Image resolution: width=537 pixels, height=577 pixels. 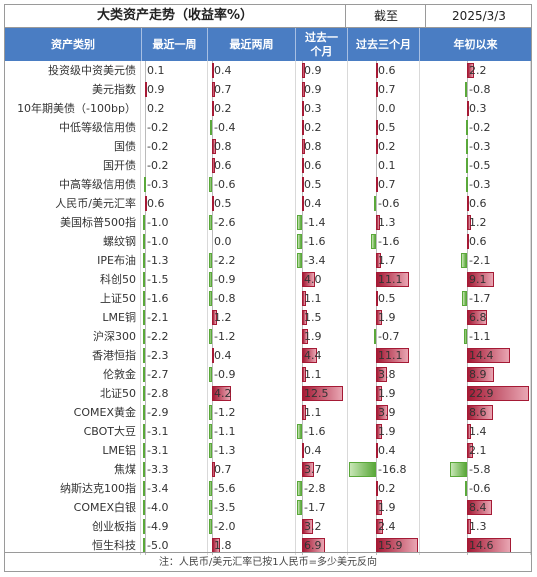 What do you see at coordinates (390, 355) in the screenshot?
I see `return-value: 11.1` at bounding box center [390, 355].